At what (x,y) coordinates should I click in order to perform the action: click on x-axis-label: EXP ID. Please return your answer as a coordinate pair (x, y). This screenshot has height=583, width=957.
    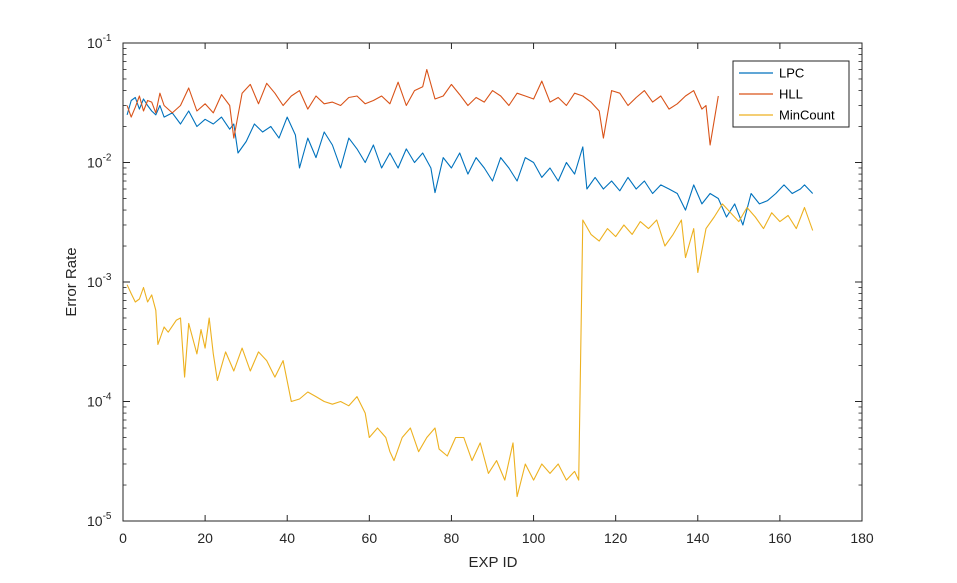
    Looking at the image, I should click on (493, 562).